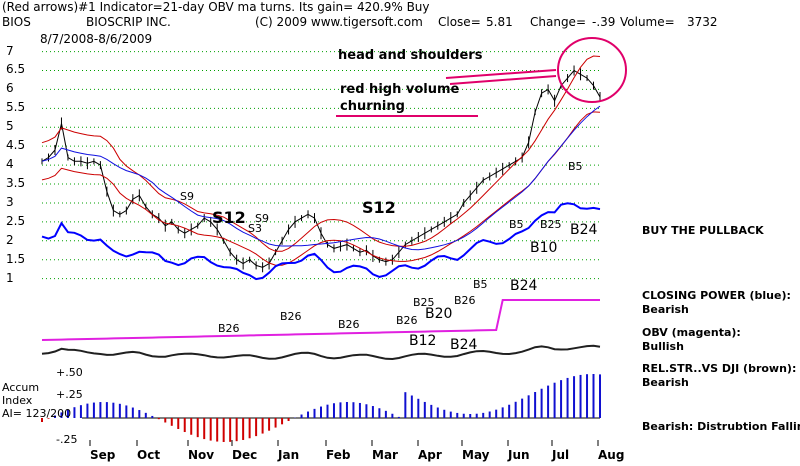  I want to click on x-tick-label: Jul, so click(561, 455).